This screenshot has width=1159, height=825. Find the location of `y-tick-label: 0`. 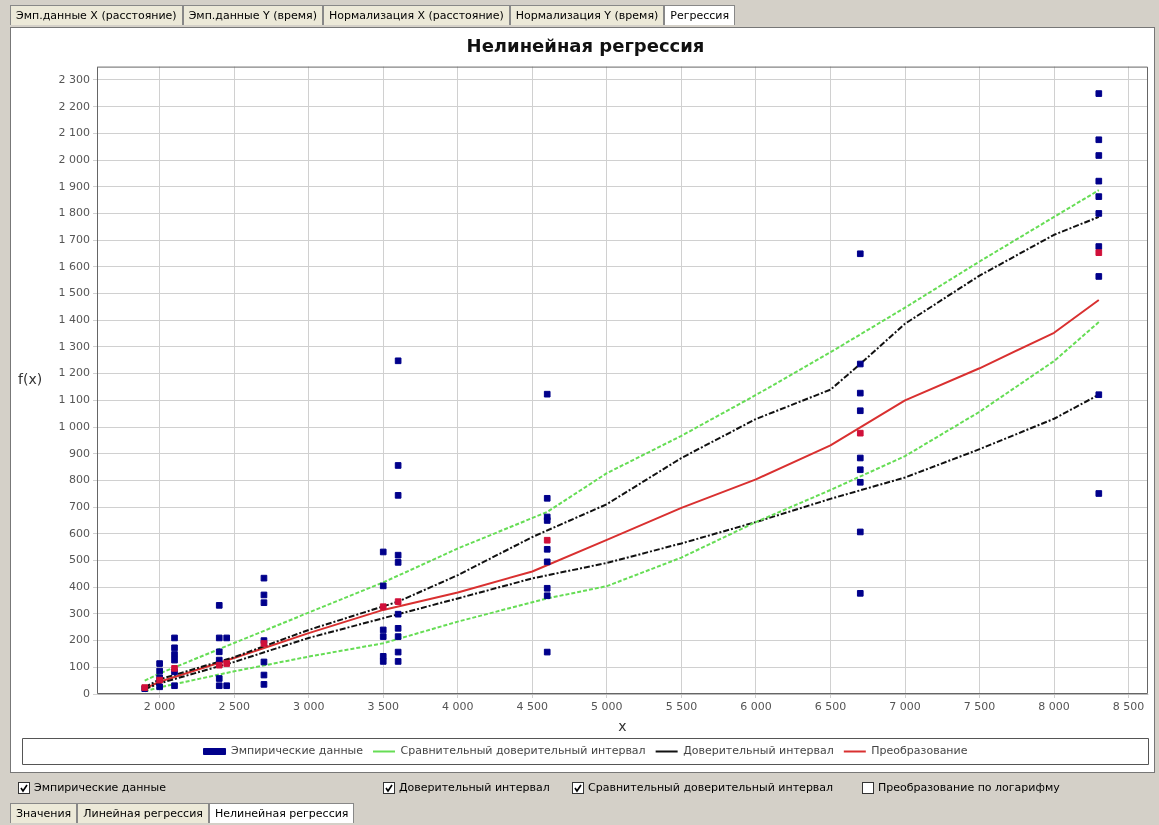

y-tick-label: 0 is located at coordinates (86, 693).